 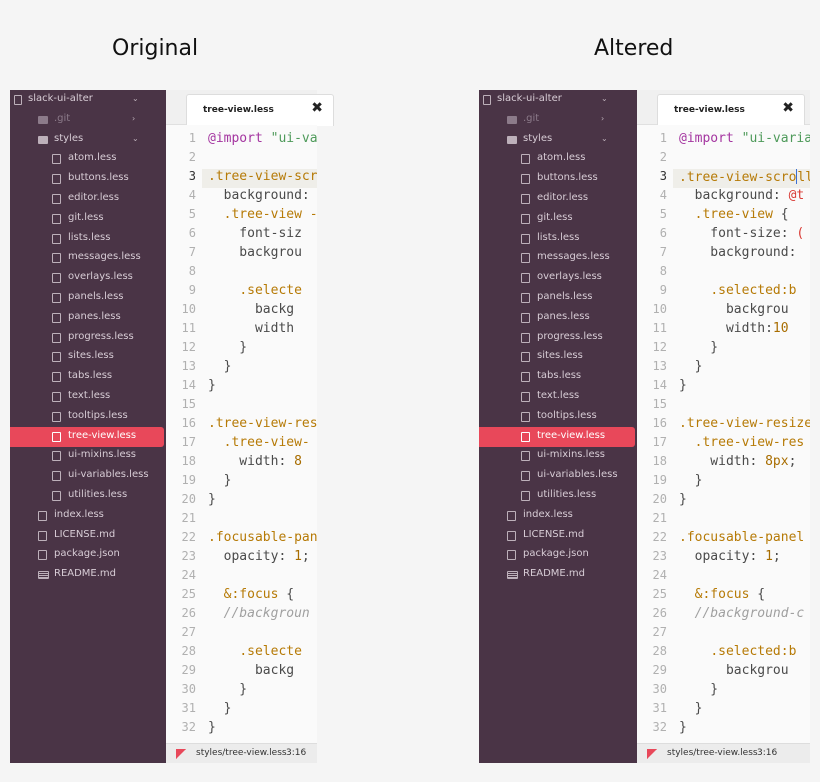 What do you see at coordinates (744, 539) in the screenshot?
I see `code-line: .focusable-panel -` at bounding box center [744, 539].